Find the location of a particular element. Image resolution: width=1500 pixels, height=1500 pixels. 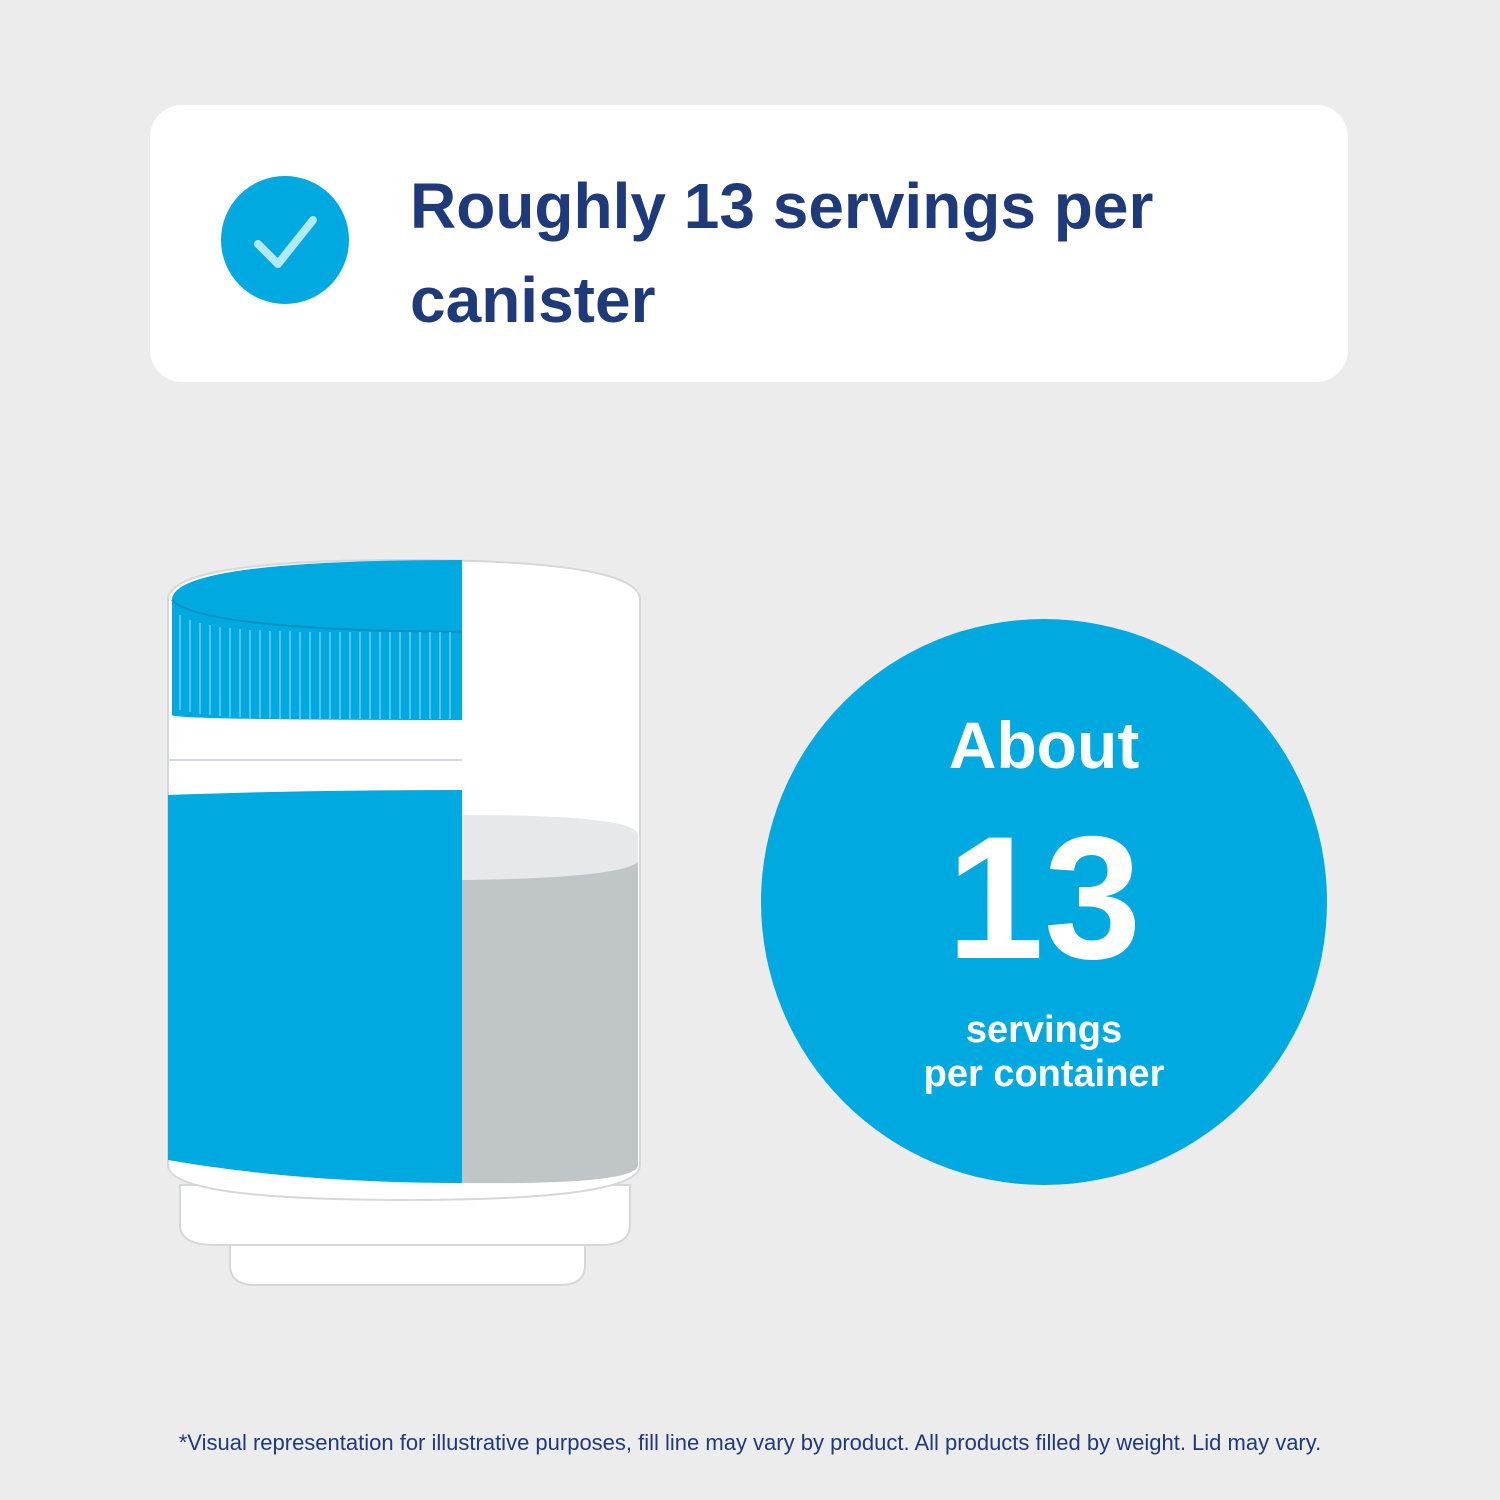

badge-caption: per container is located at coordinates (1044, 1074).